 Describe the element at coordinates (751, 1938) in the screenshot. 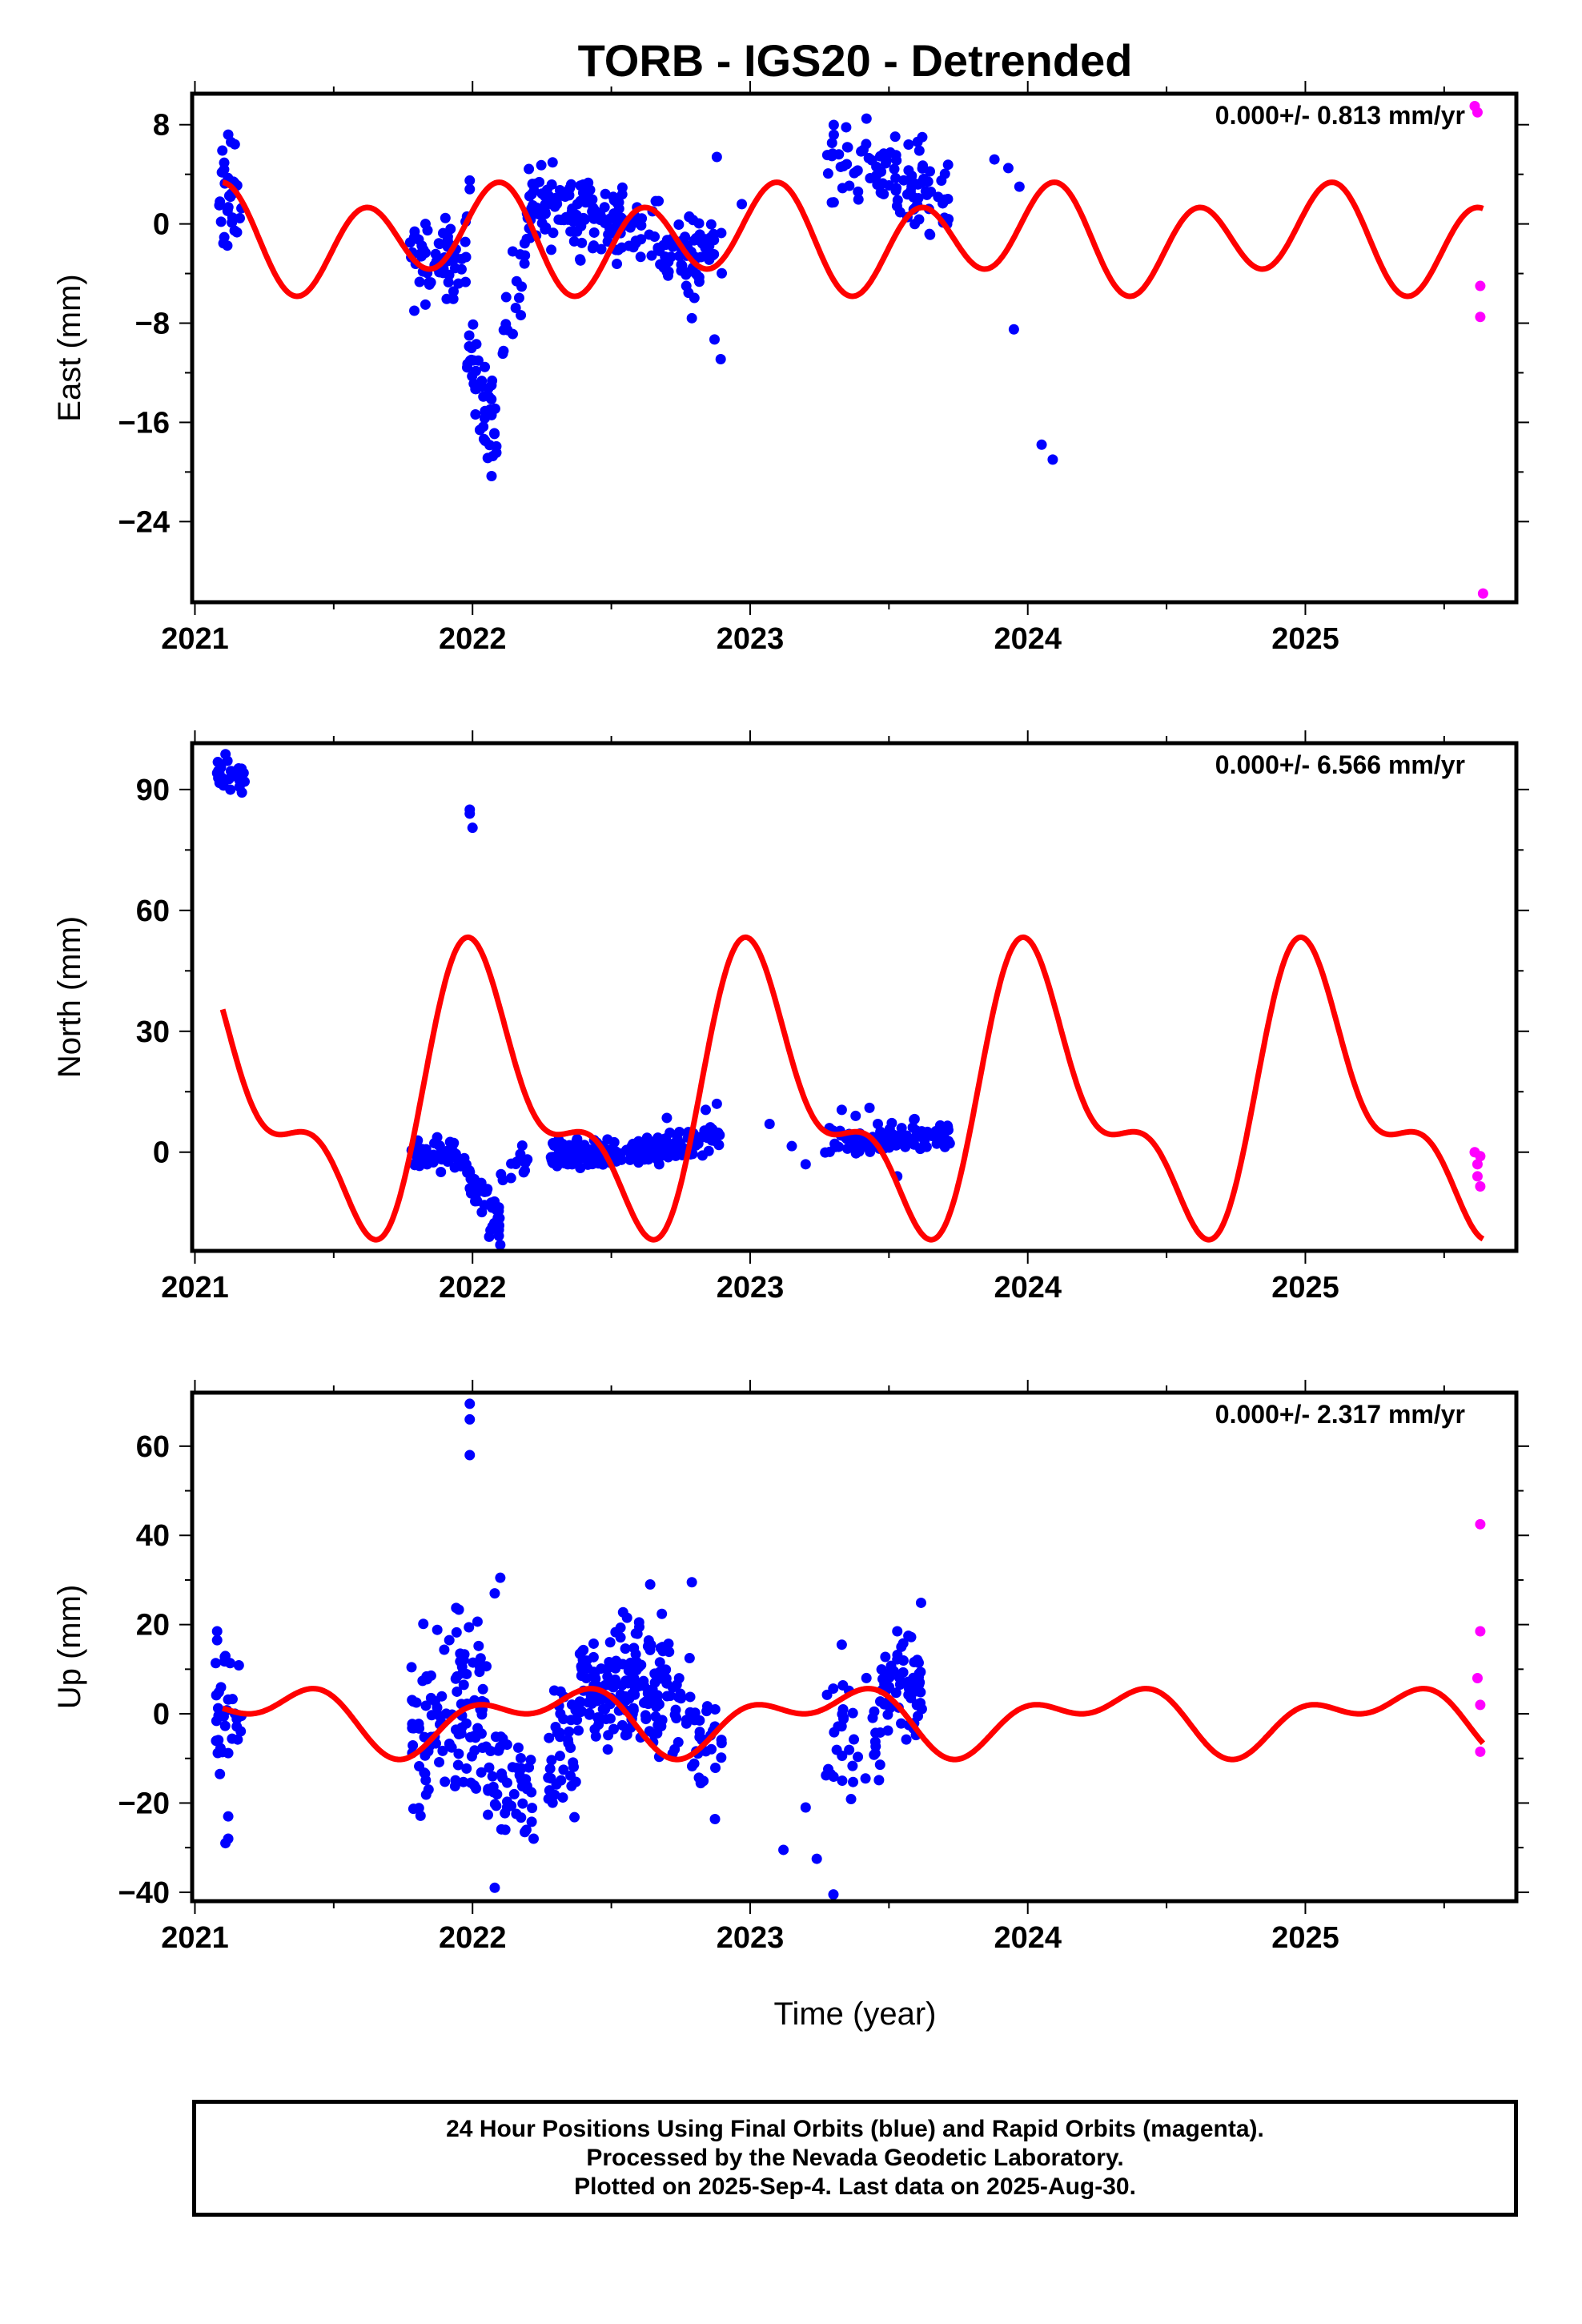

I see `x-tick-label: 2023` at that location.